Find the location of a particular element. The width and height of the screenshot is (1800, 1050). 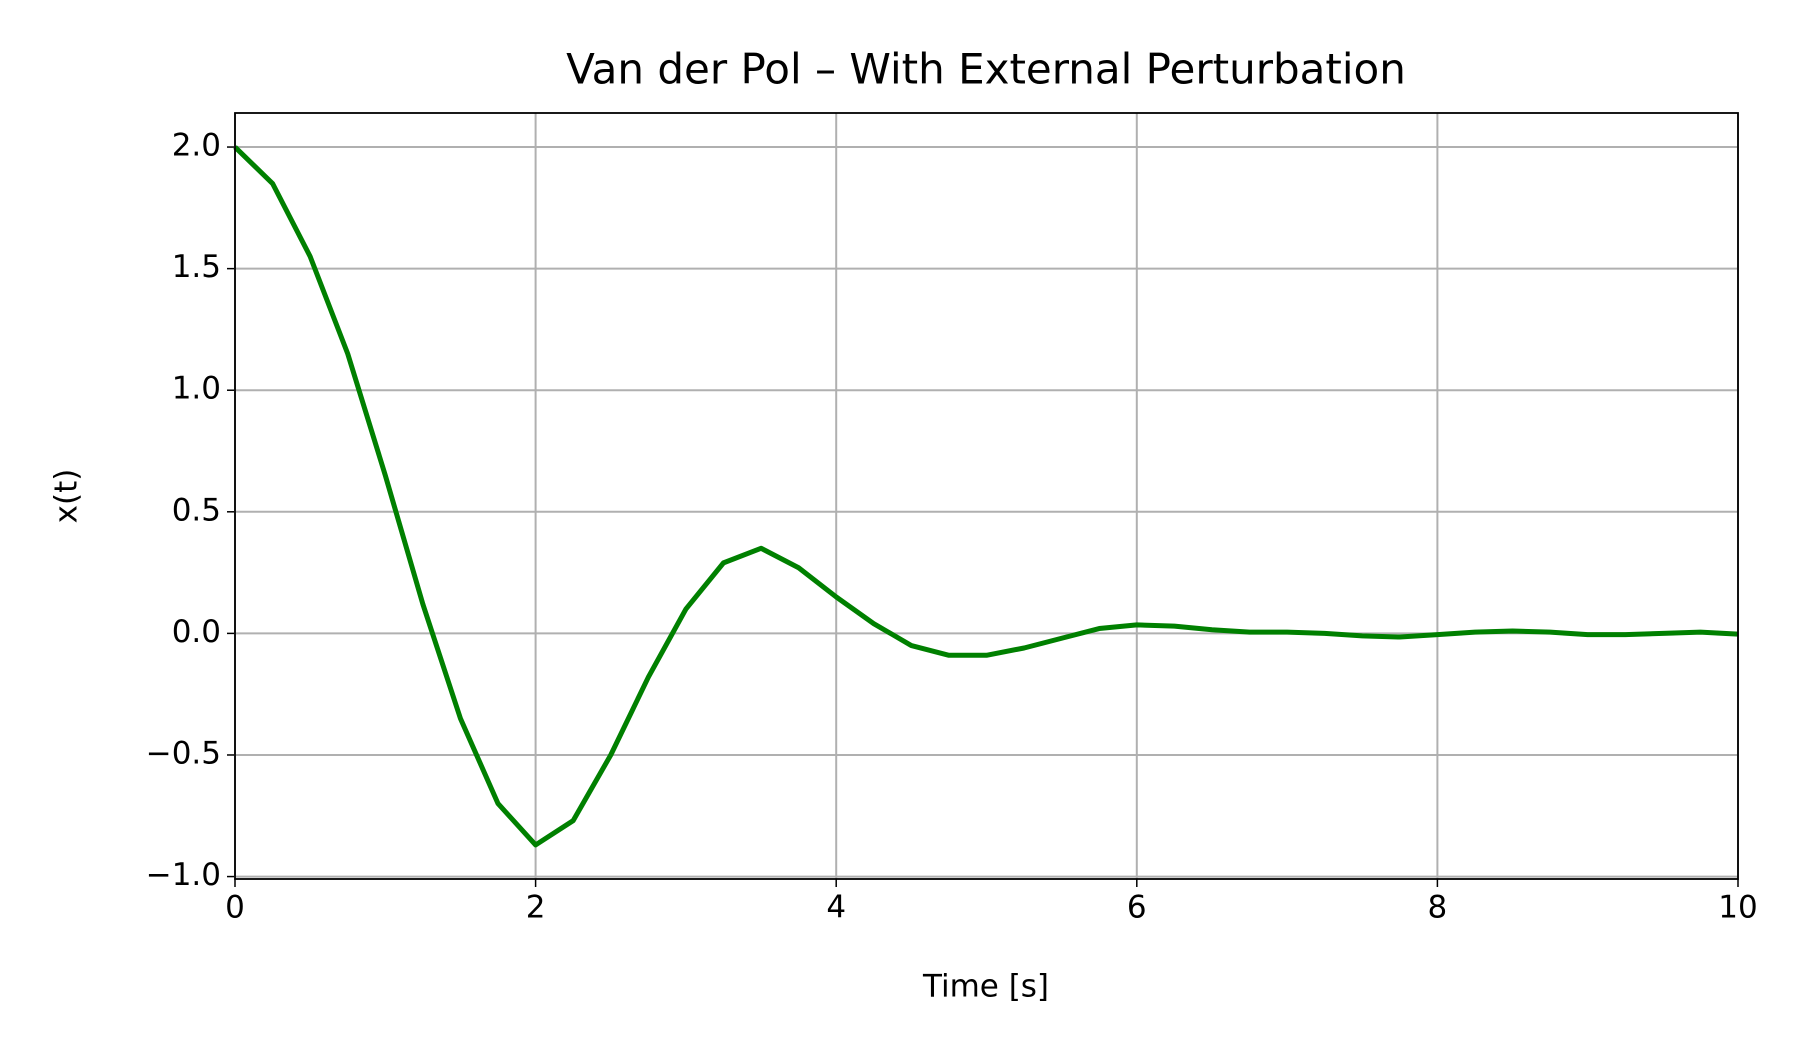

y-tick-label: 2.0 is located at coordinates (196, 146).